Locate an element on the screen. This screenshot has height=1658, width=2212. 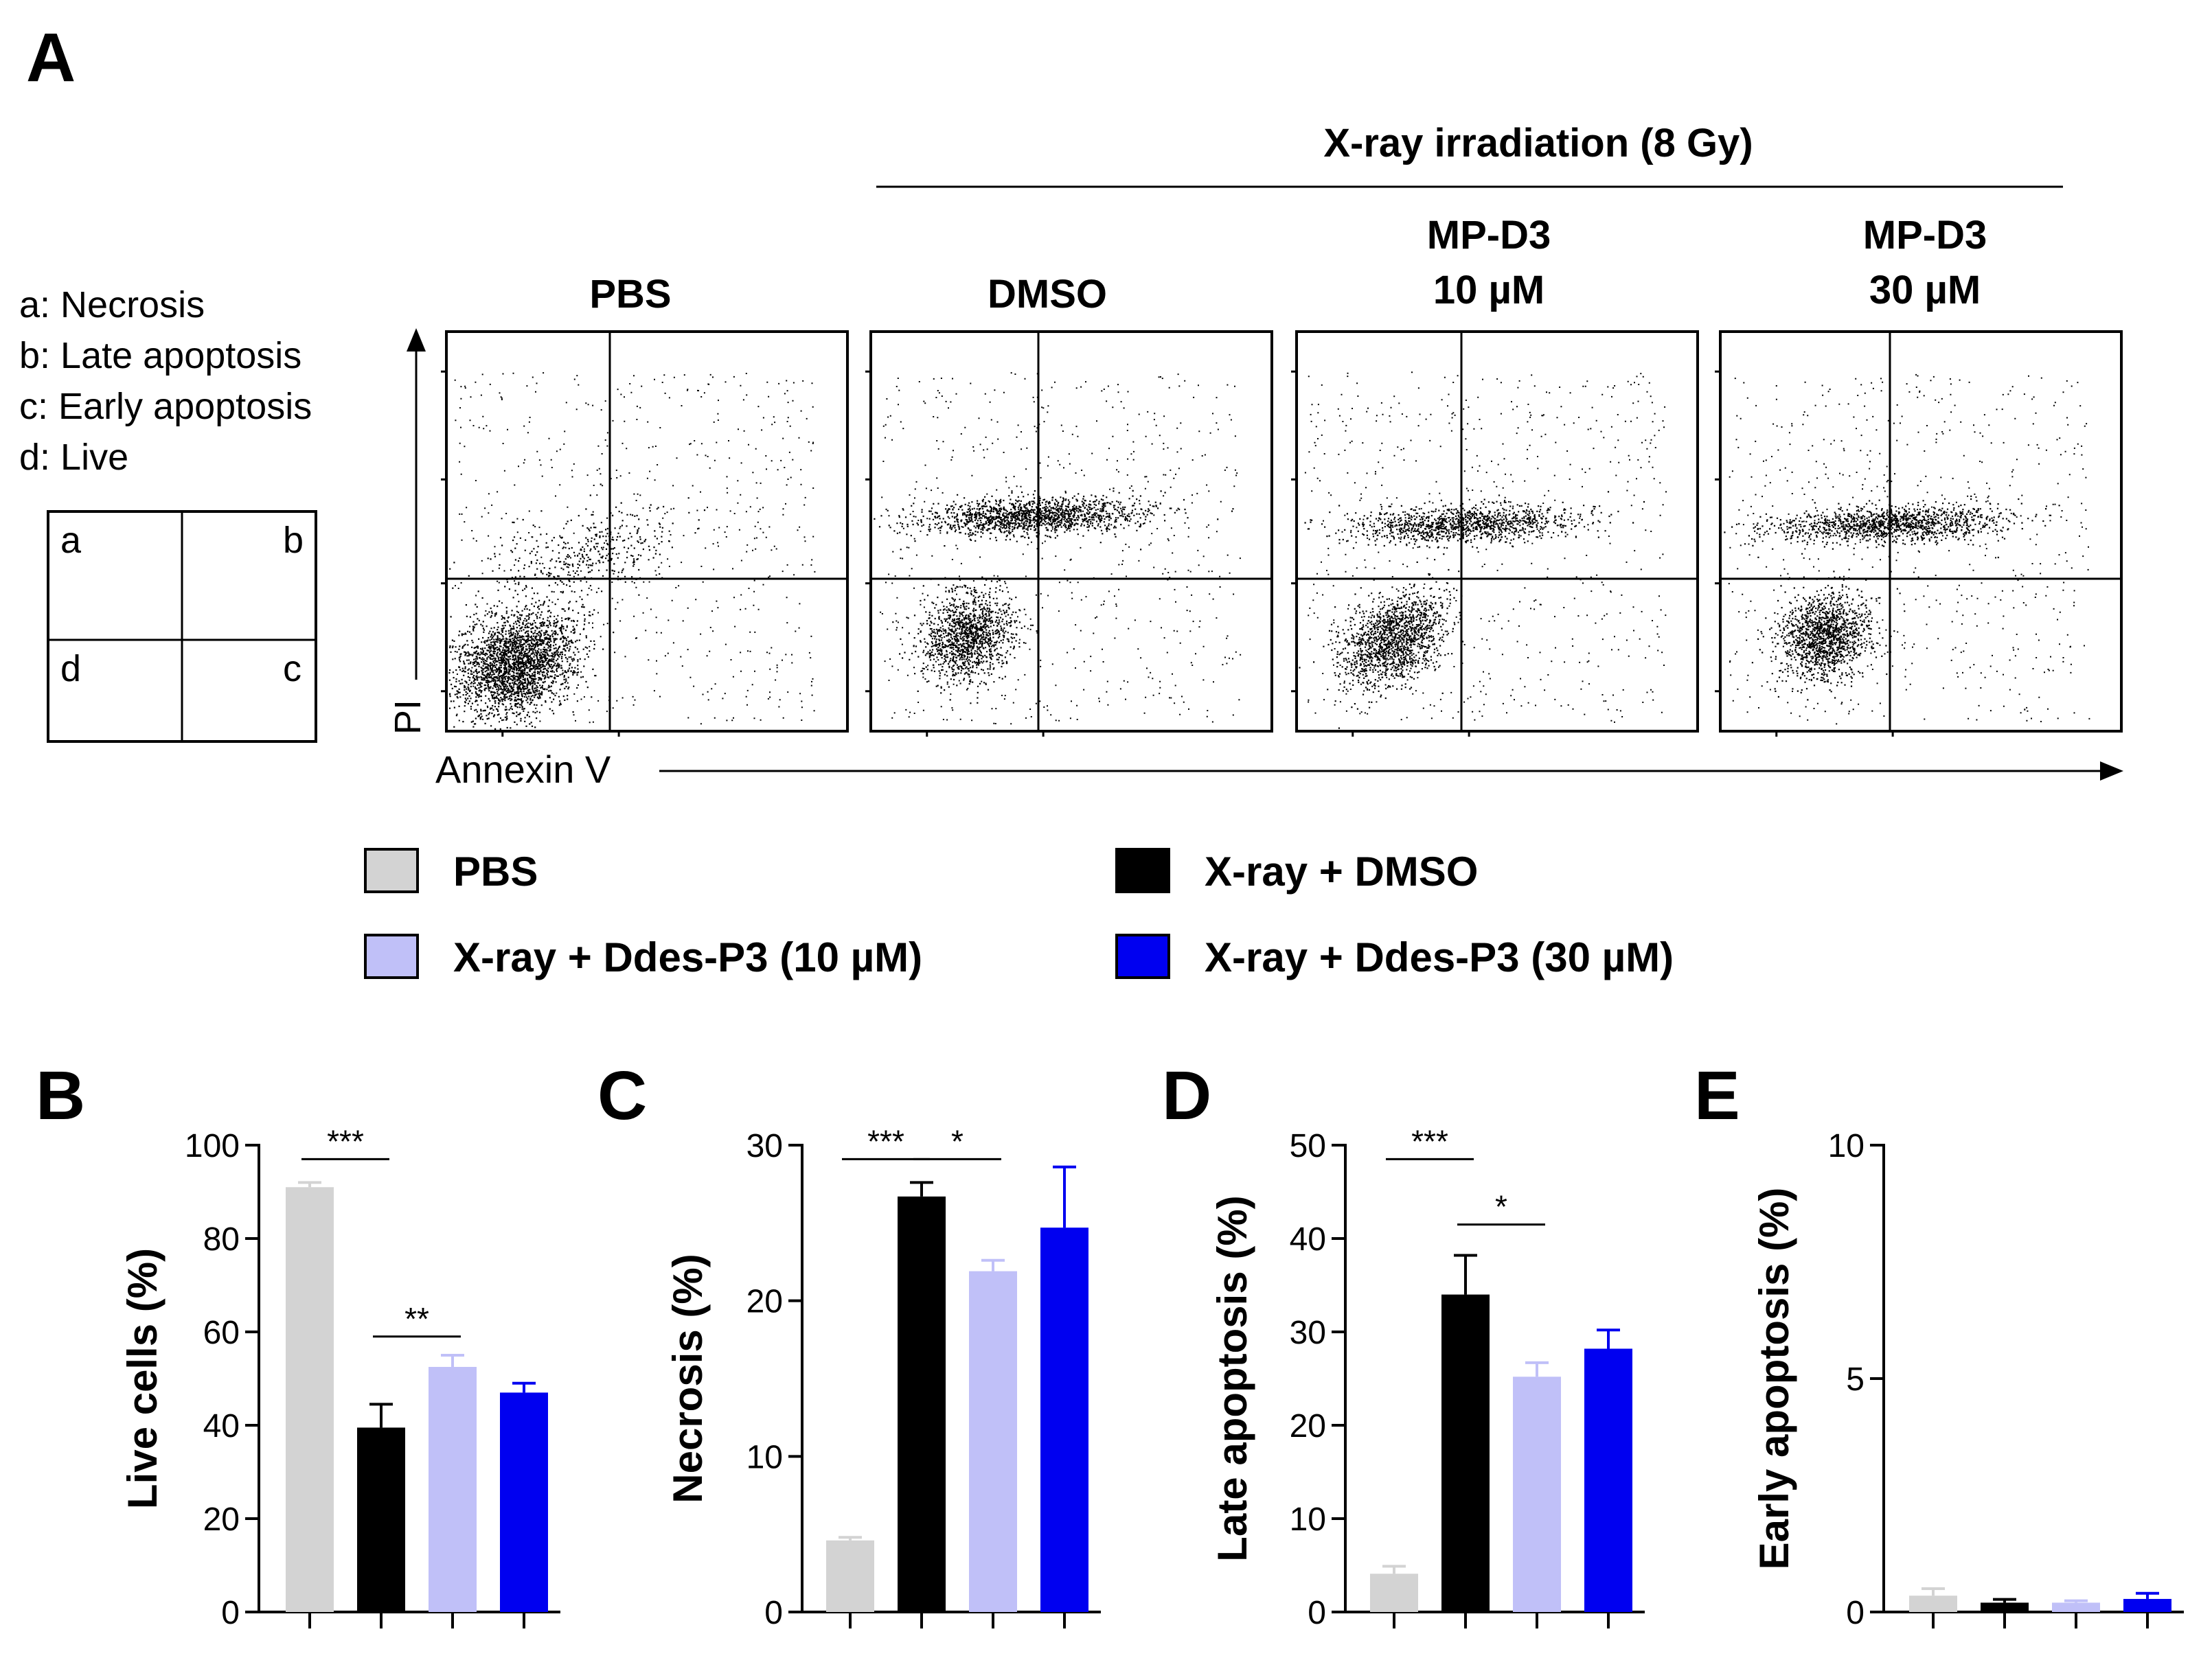
sig-label-c-0: *** is located at coordinates (886, 1141).